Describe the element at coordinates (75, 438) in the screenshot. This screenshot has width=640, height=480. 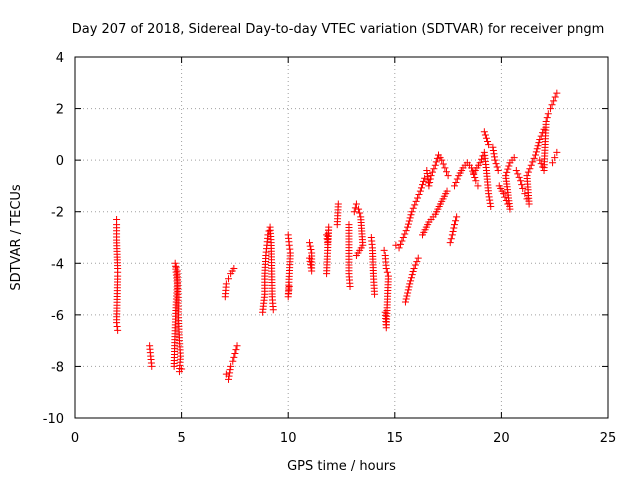
I see `x-tick-label: 0` at that location.